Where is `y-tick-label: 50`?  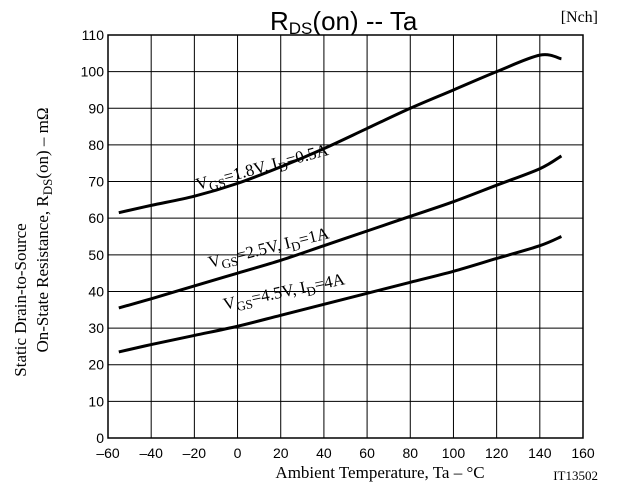 y-tick-label: 50 is located at coordinates (96, 255).